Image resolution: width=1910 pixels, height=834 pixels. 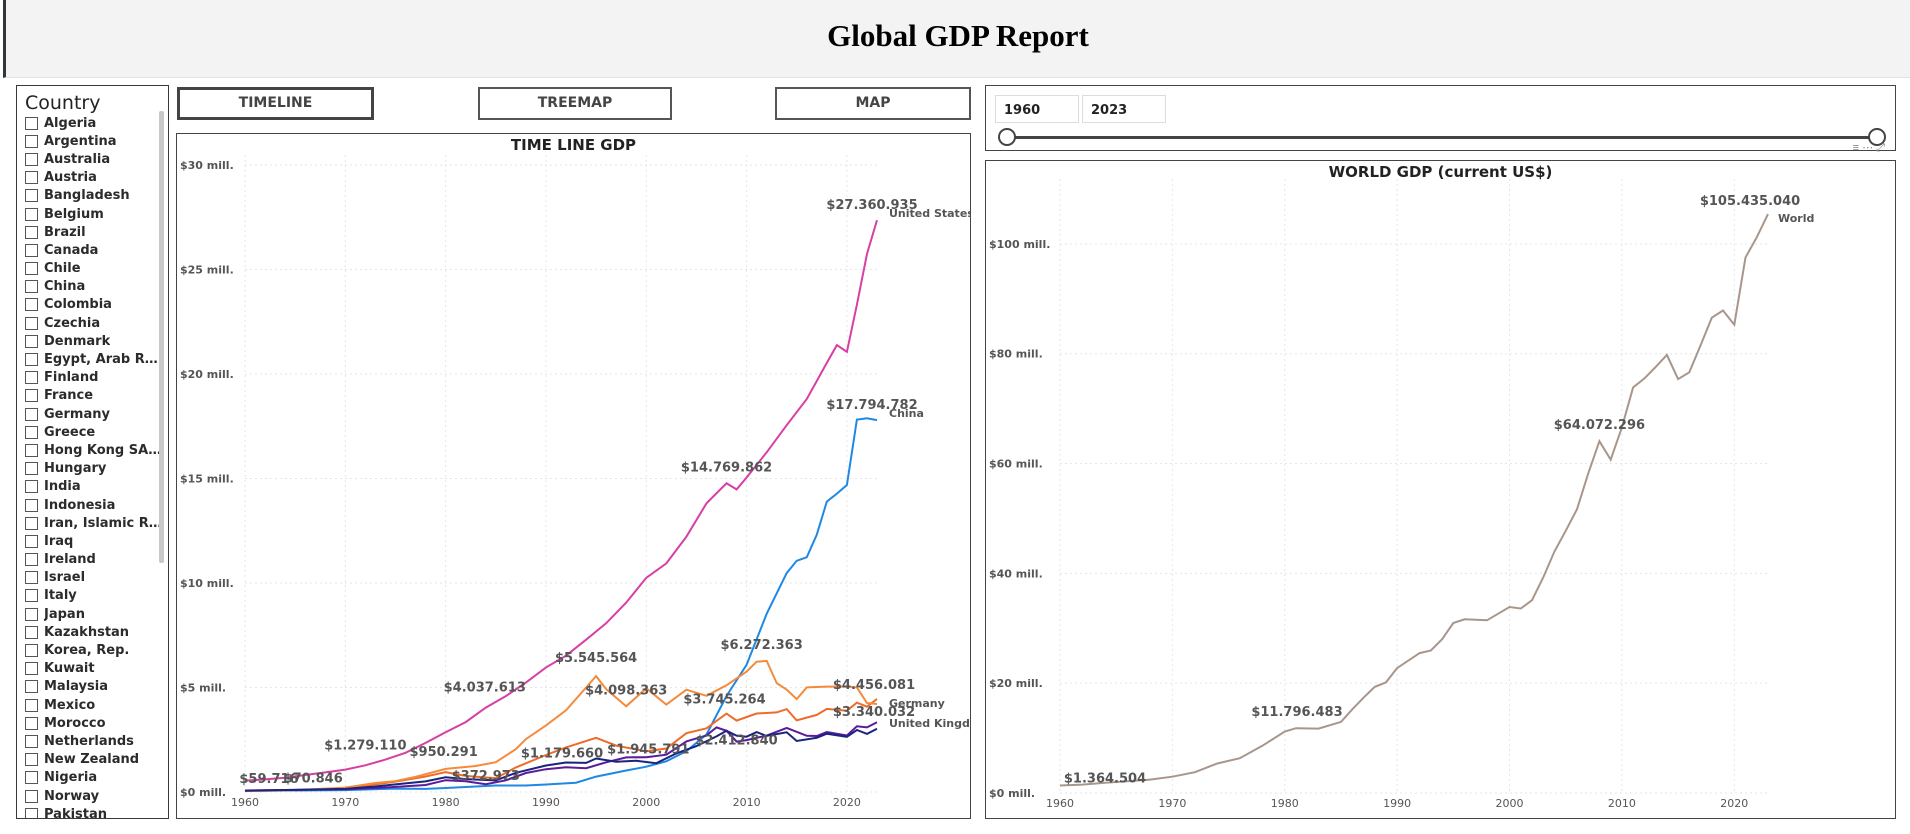 I want to click on map-button: MAP, so click(x=873, y=103).